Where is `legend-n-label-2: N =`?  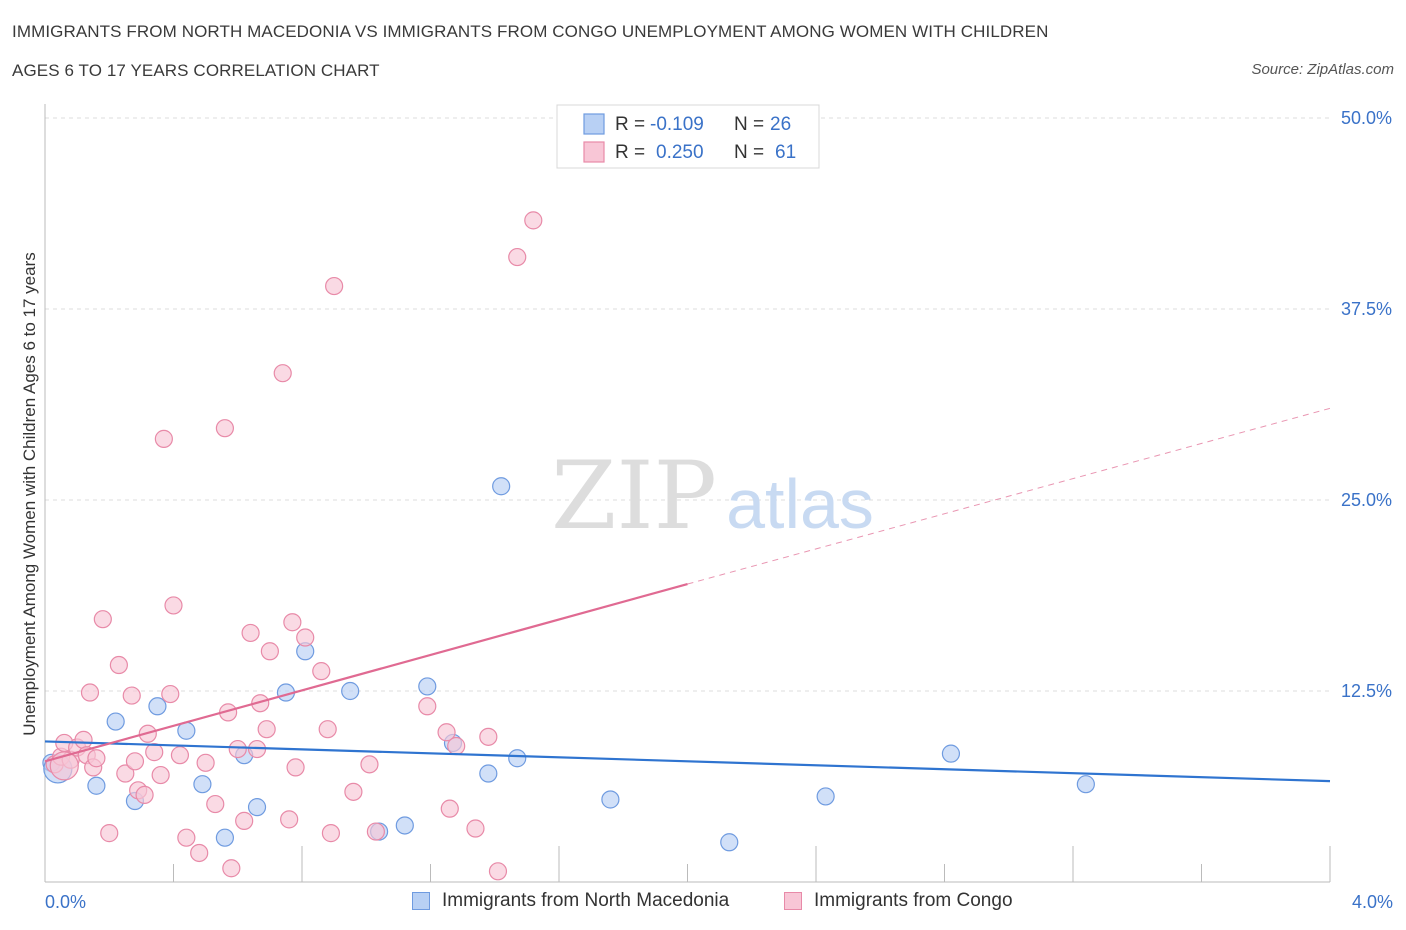
legend-n-label-2: N = is located at coordinates (749, 152).